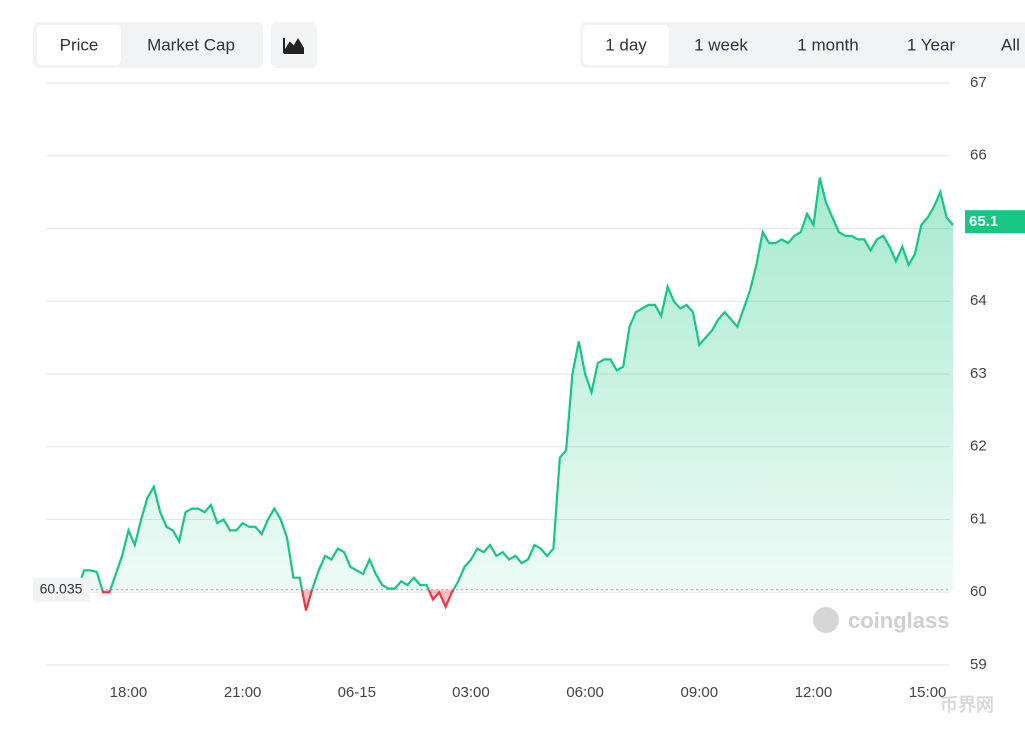 This screenshot has width=1025, height=736. I want to click on tab-active, so click(79, 45).